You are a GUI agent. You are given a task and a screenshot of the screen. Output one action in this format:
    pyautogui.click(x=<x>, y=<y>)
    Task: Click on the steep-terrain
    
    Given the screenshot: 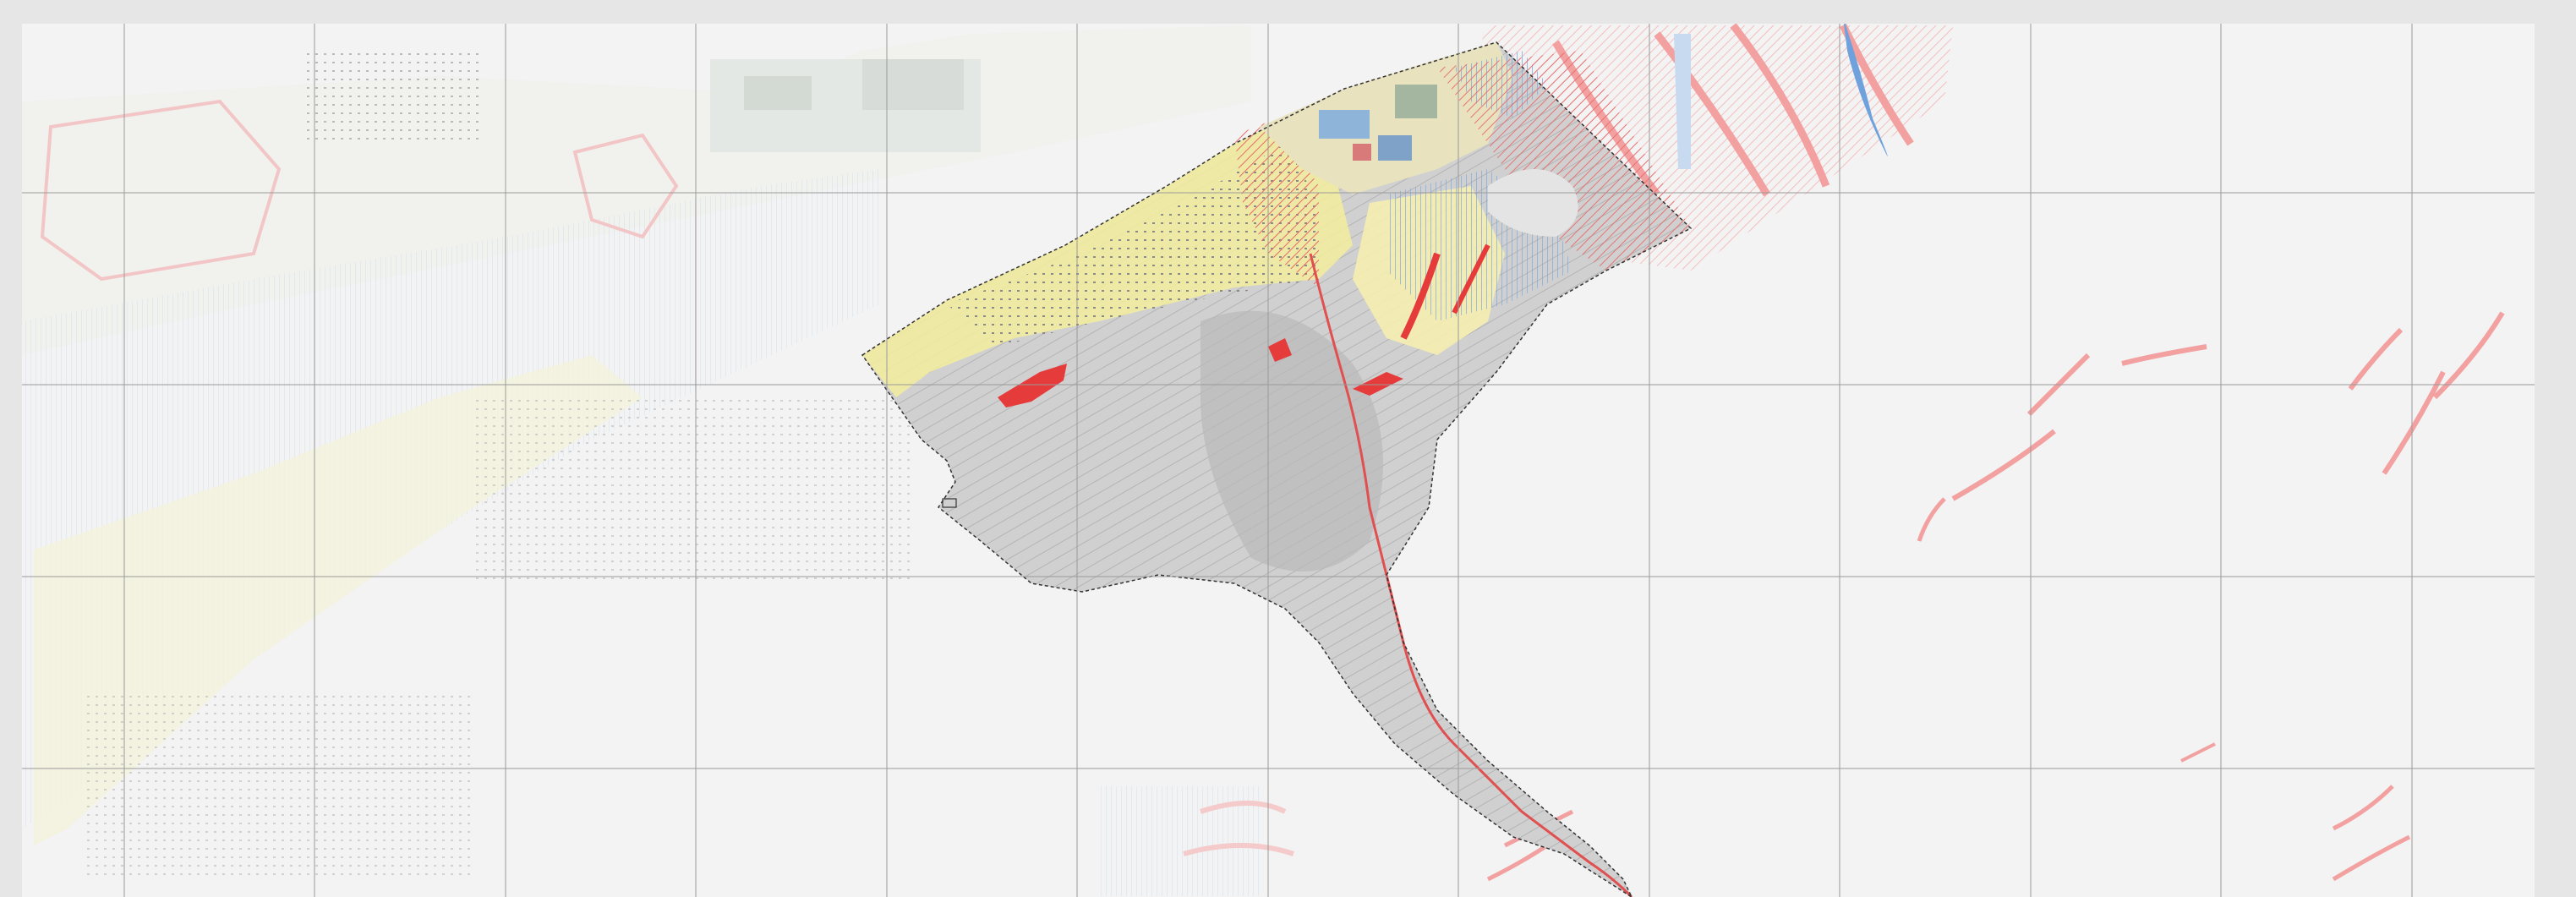 What is the action you would take?
    pyautogui.click(x=1291, y=441)
    